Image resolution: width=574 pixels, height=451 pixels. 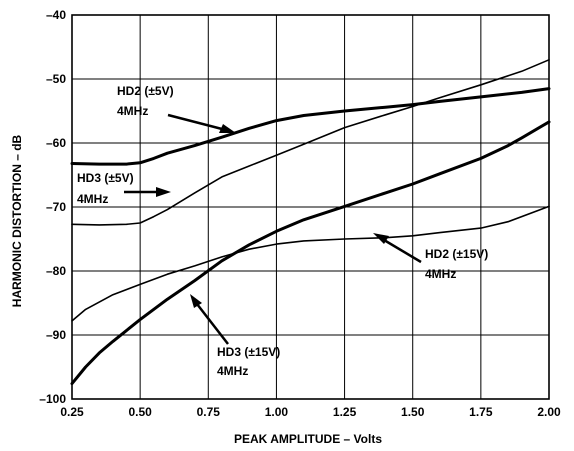 I want to click on x-tick-label: 2.00, so click(x=549, y=412).